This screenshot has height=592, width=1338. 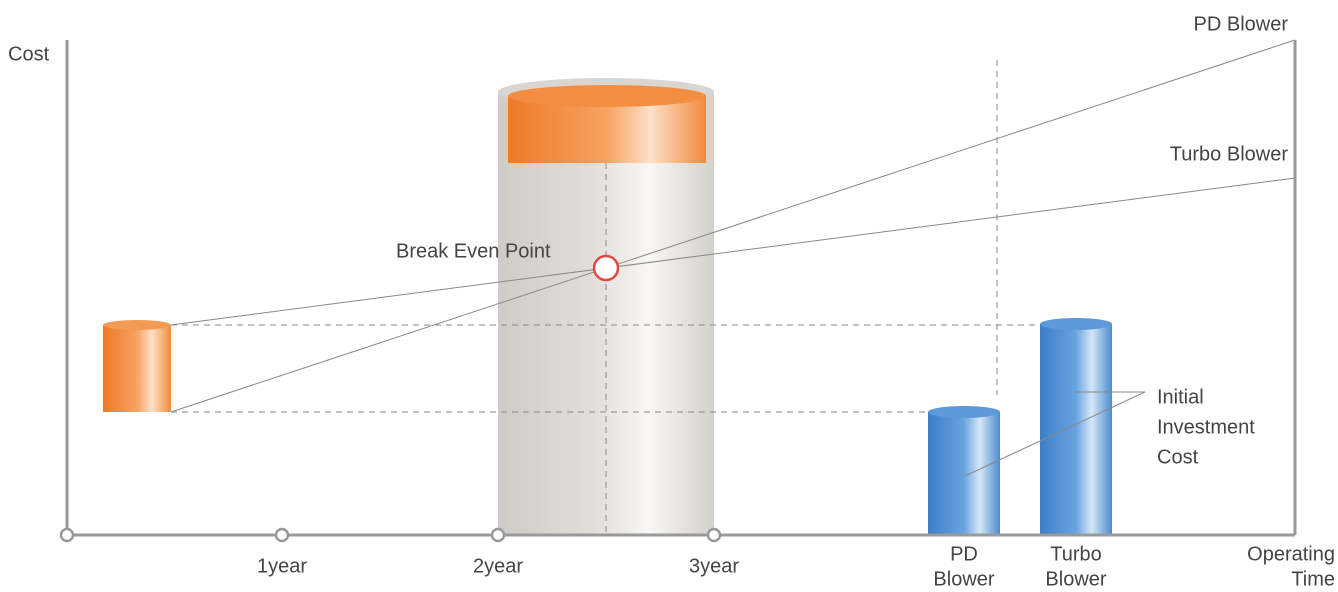 What do you see at coordinates (29, 54) in the screenshot?
I see `y-axis-label: Cost` at bounding box center [29, 54].